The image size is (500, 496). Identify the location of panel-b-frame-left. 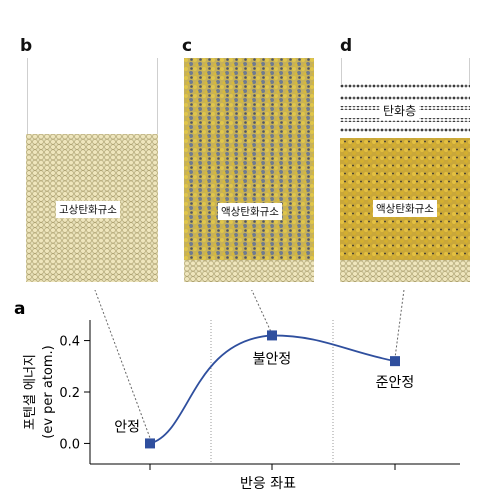
(27, 96).